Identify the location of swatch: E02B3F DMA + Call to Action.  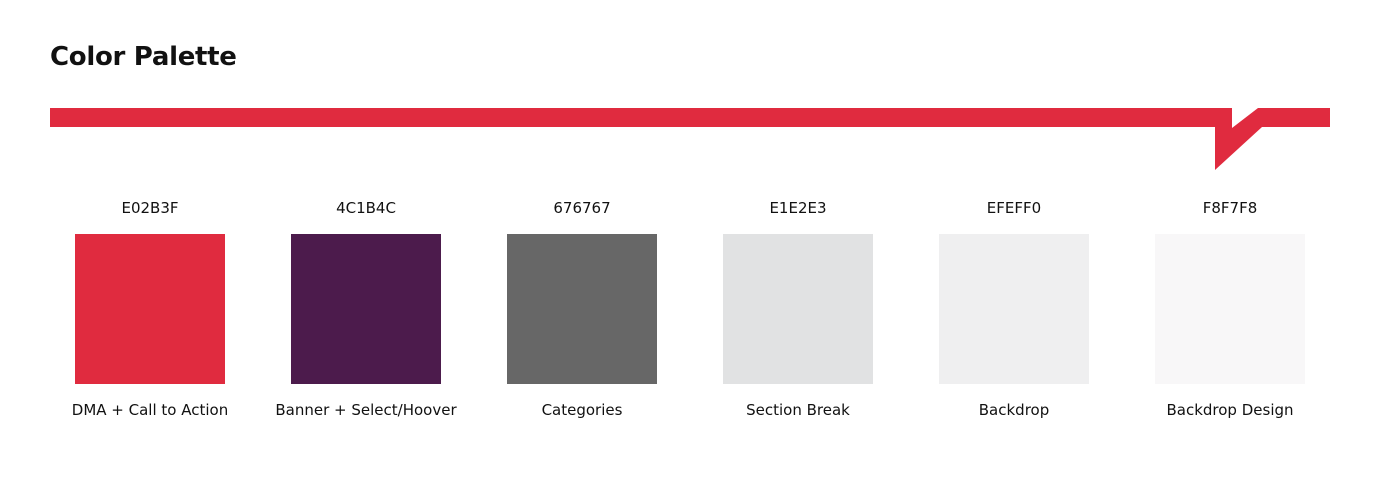
(150, 309).